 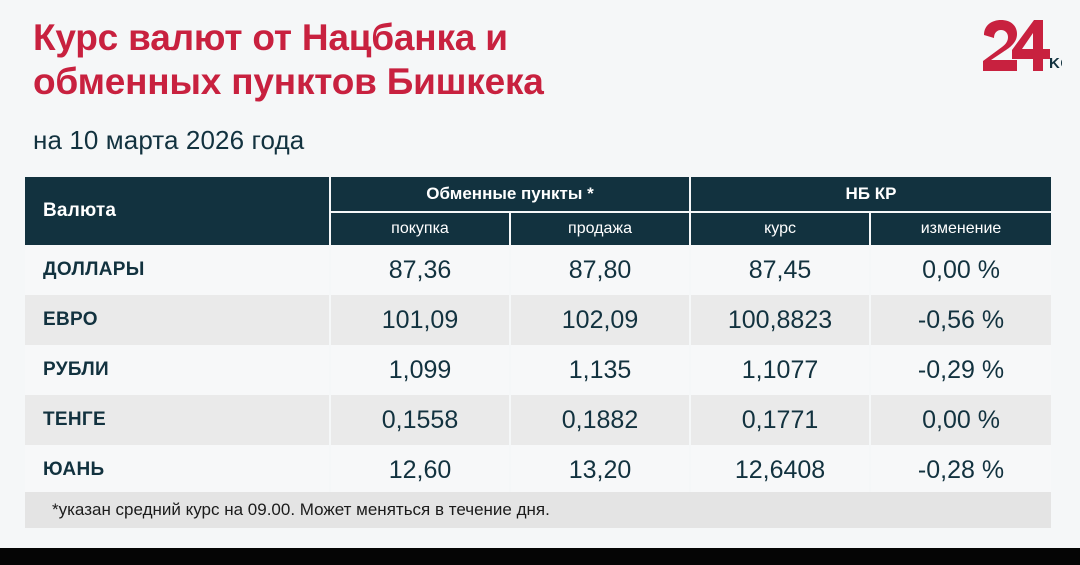 I want to click on cell-sell: 13,20, so click(x=599, y=470).